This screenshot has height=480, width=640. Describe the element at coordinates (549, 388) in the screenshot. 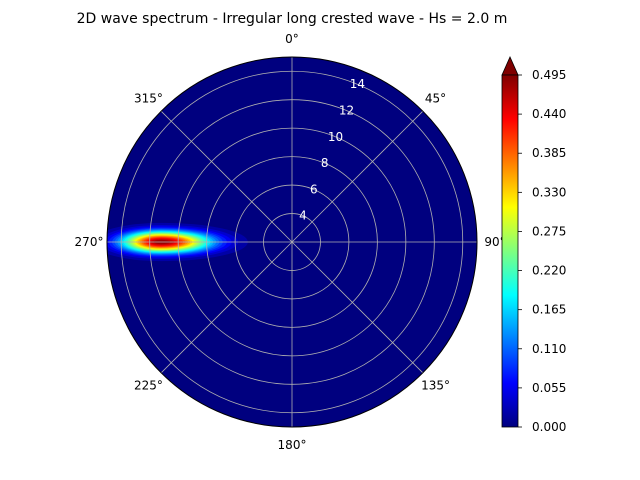

I see `colorbar-tick-label: 0.055` at that location.